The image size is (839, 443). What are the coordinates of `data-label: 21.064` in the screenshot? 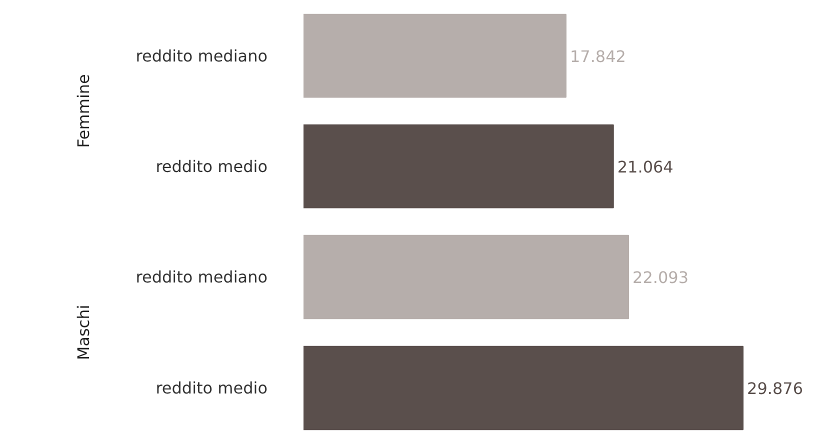 It's located at (645, 166).